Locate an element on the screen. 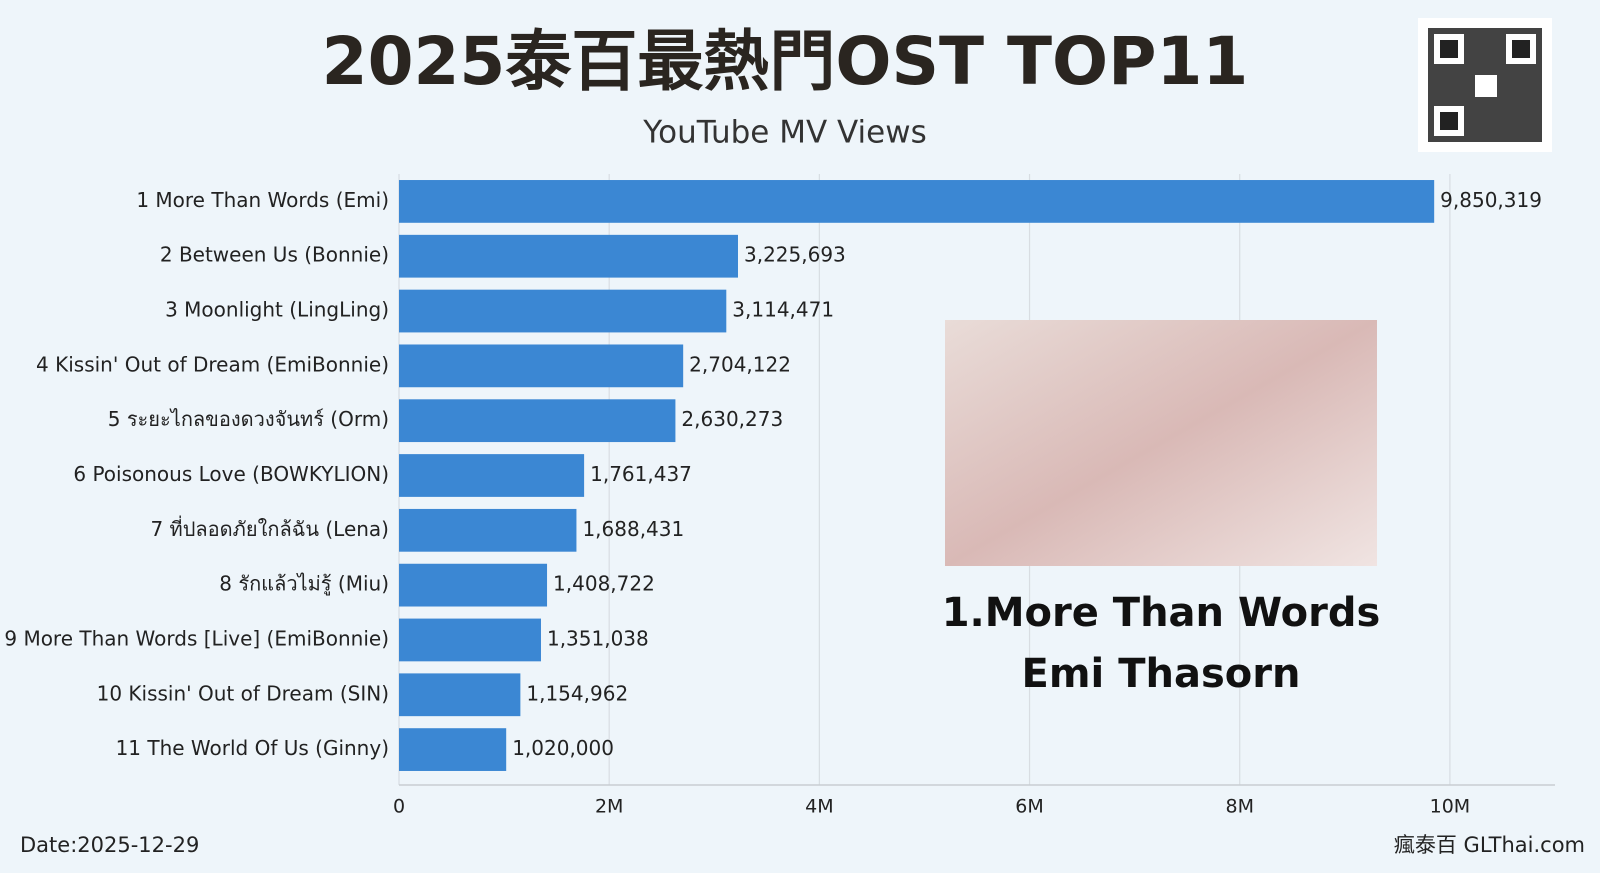 The image size is (1600, 873). y-tick-label: 3 Moonlight (LingLing) is located at coordinates (277, 310).